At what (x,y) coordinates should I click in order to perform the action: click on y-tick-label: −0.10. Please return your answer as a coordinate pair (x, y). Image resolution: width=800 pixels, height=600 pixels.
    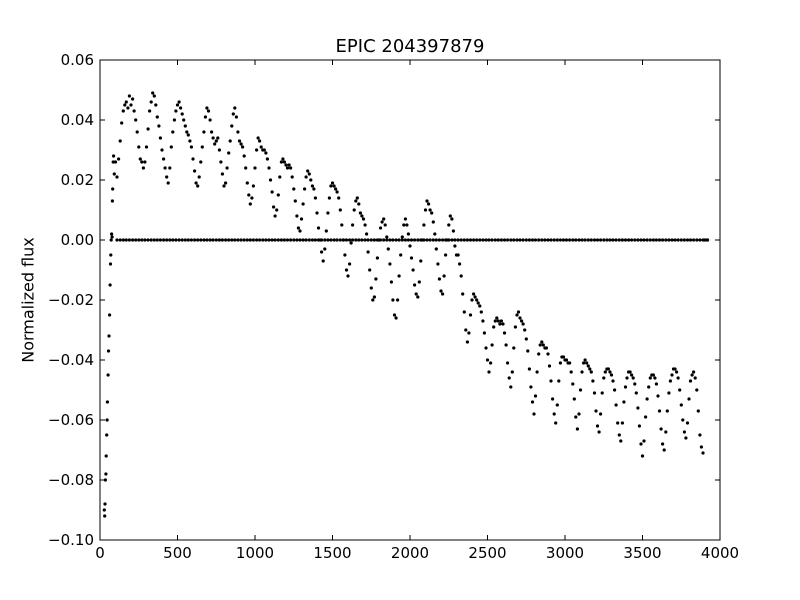
    Looking at the image, I should click on (71, 540).